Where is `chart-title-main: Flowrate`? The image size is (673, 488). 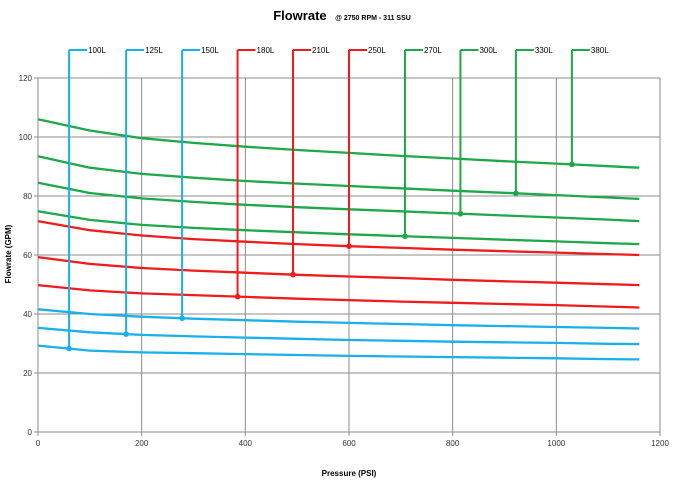
chart-title-main: Flowrate is located at coordinates (299, 15).